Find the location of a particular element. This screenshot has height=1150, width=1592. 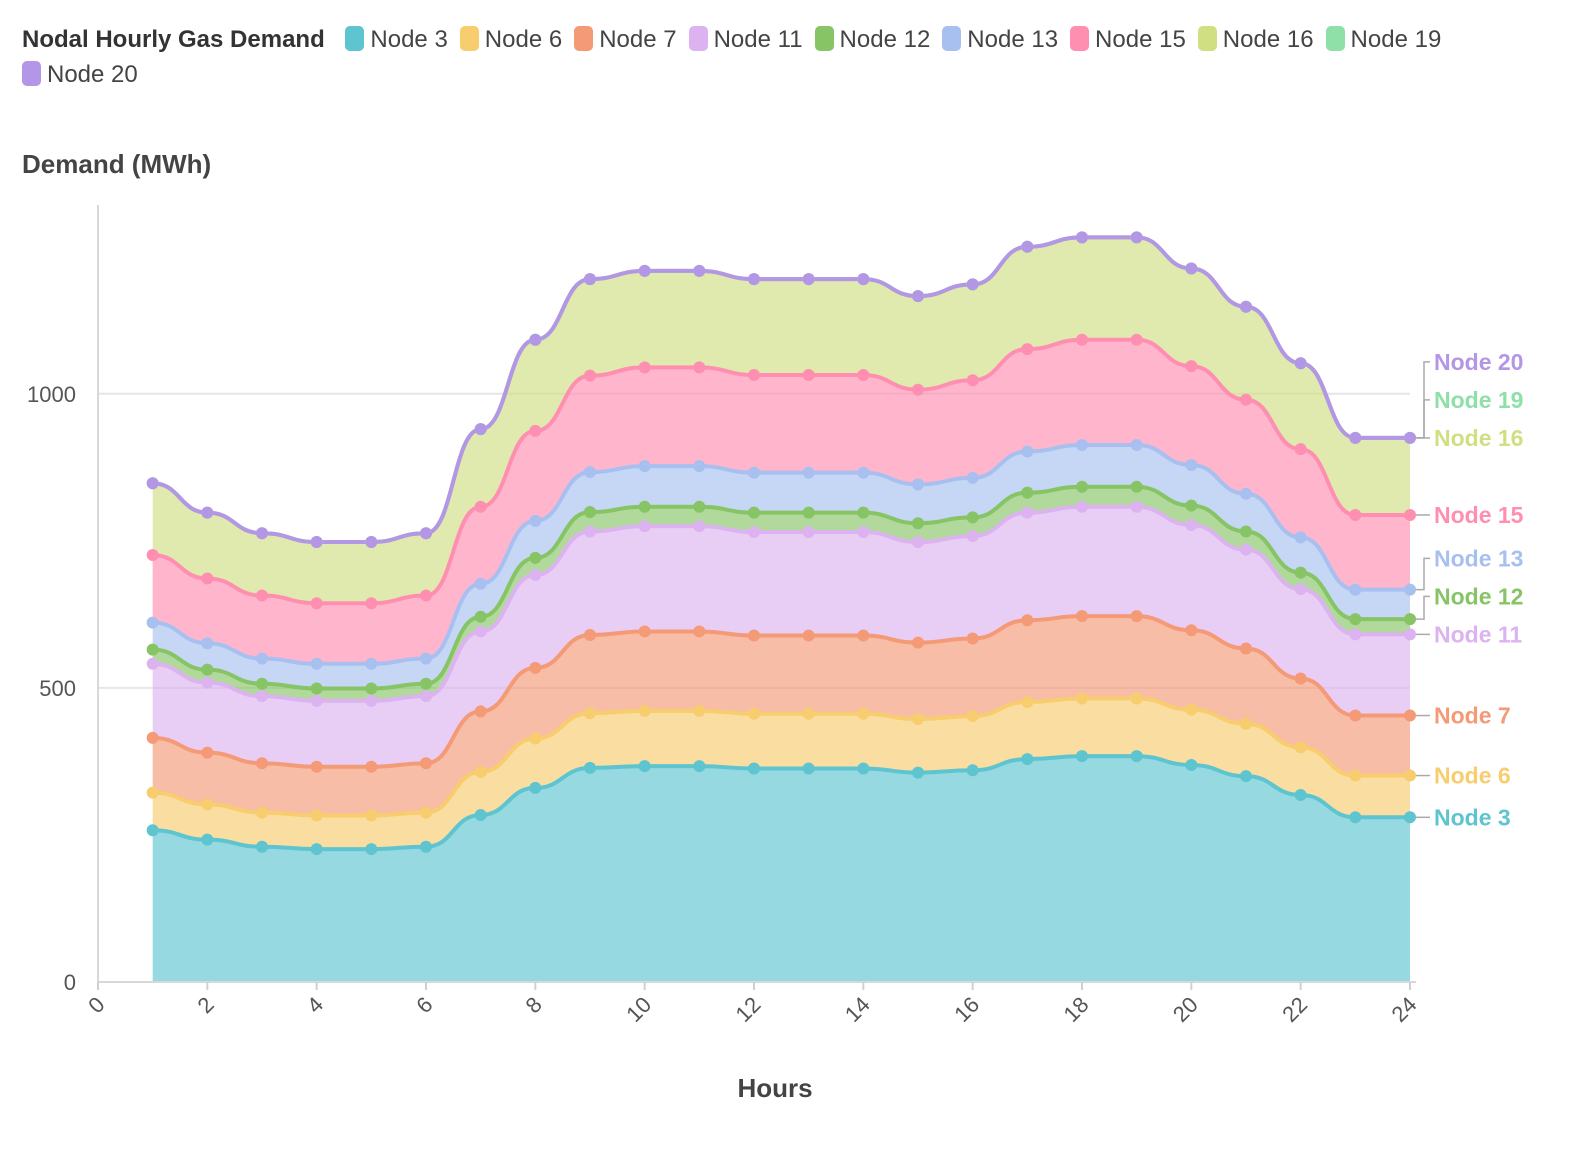

legend-item-node-6: Node 6 is located at coordinates (510, 39).